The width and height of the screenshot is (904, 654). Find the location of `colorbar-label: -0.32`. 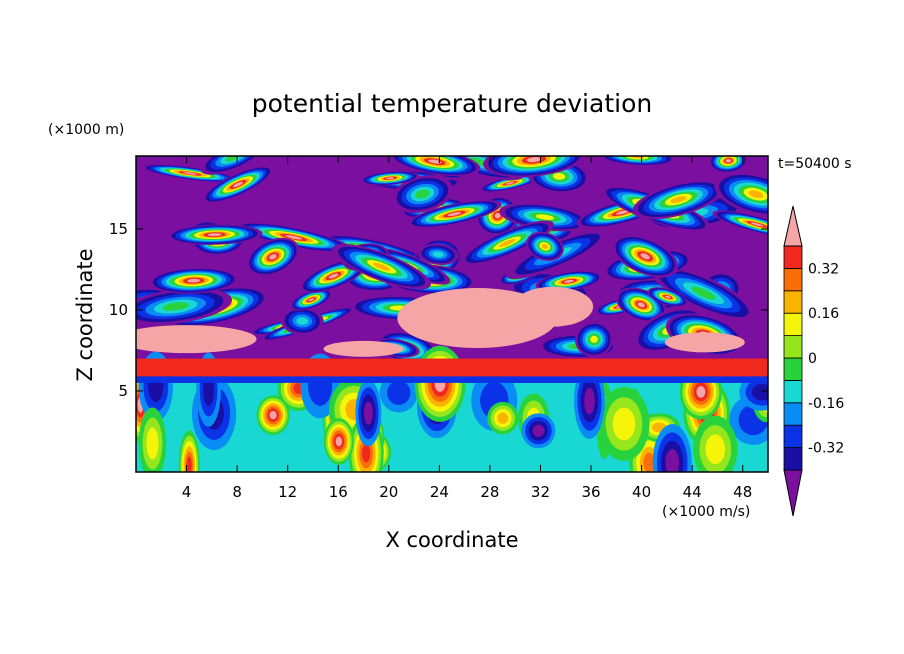

colorbar-label: -0.32 is located at coordinates (826, 449).